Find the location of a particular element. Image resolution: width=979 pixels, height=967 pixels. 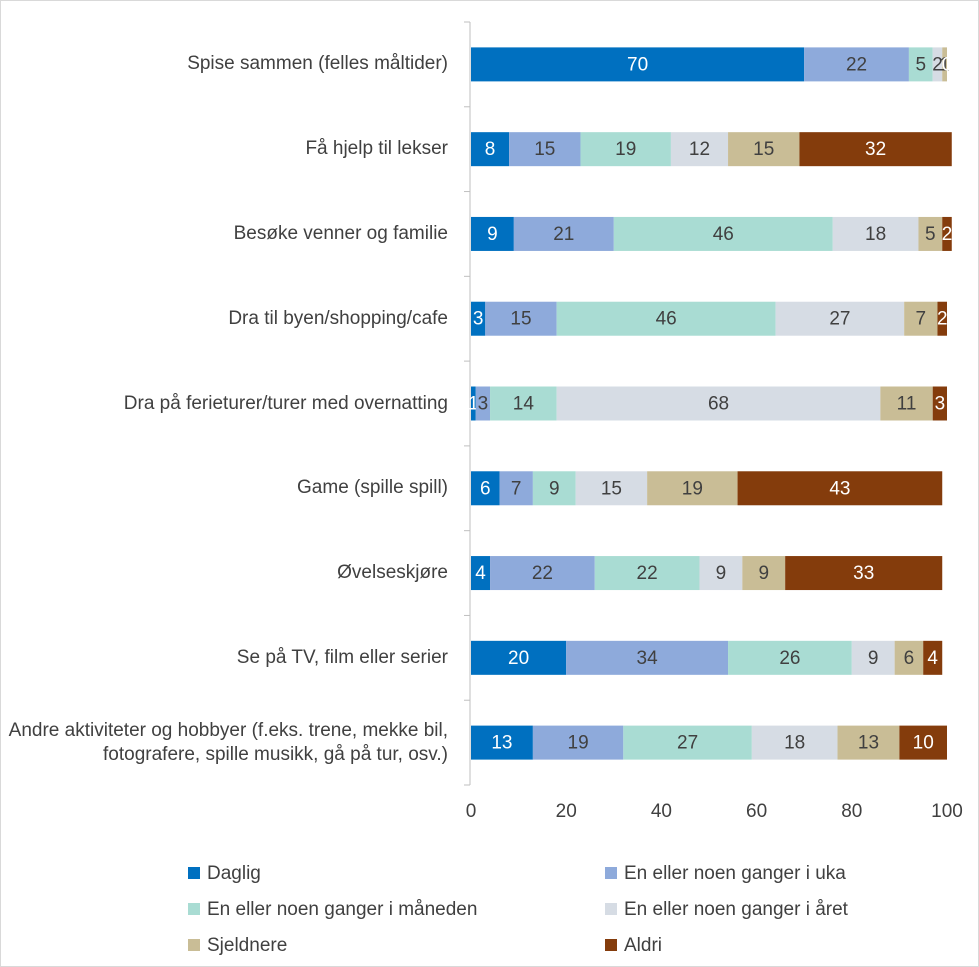

y-tick-label: Dra til byen/shopping/cafe is located at coordinates (338, 318).